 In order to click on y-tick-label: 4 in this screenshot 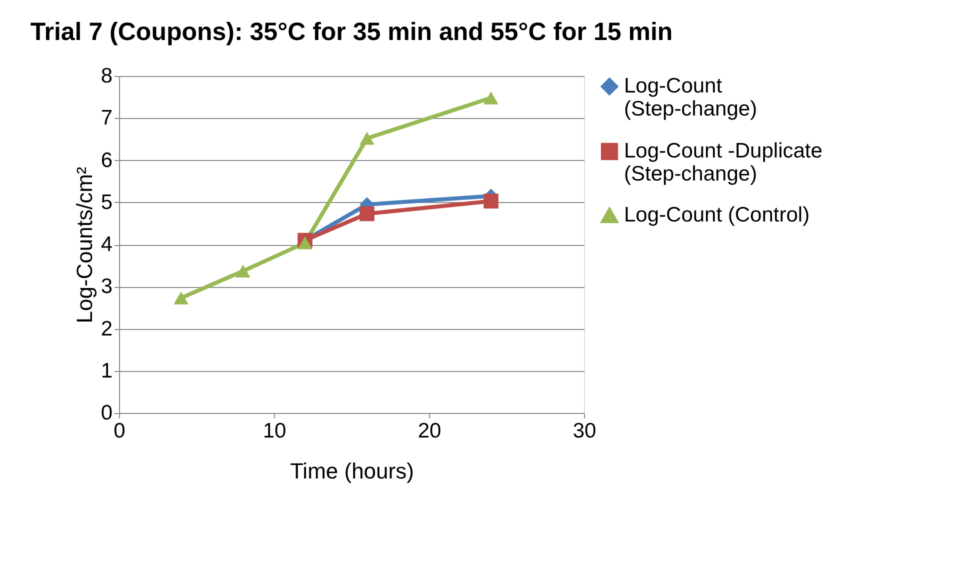, I will do `click(106, 244)`.